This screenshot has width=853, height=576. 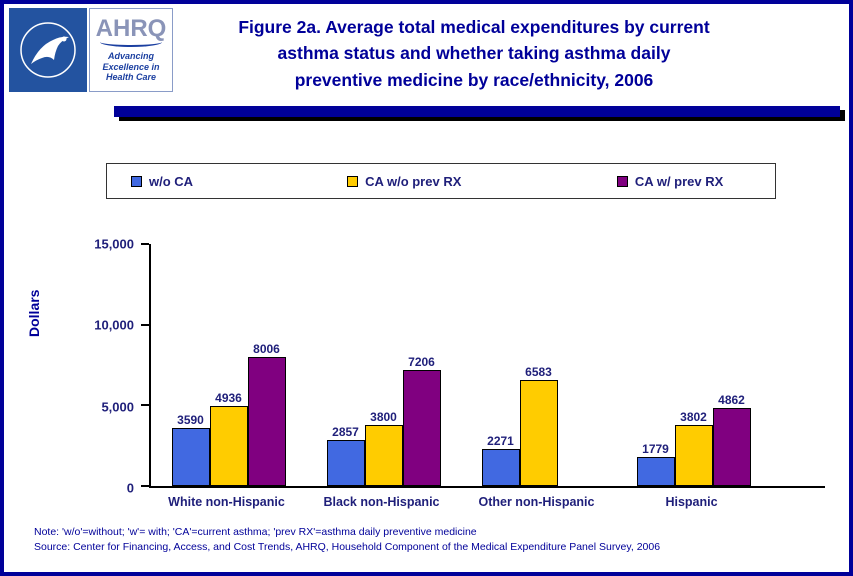 I want to click on bar-w-o-ca-white-non-hispanic, so click(x=190, y=457).